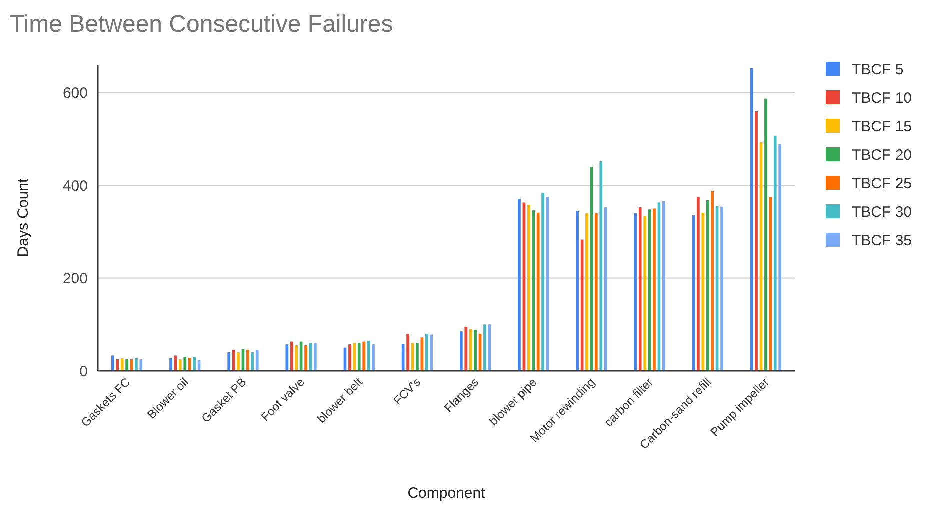 This screenshot has height=510, width=930. I want to click on legend-label: TBCF 25, so click(882, 183).